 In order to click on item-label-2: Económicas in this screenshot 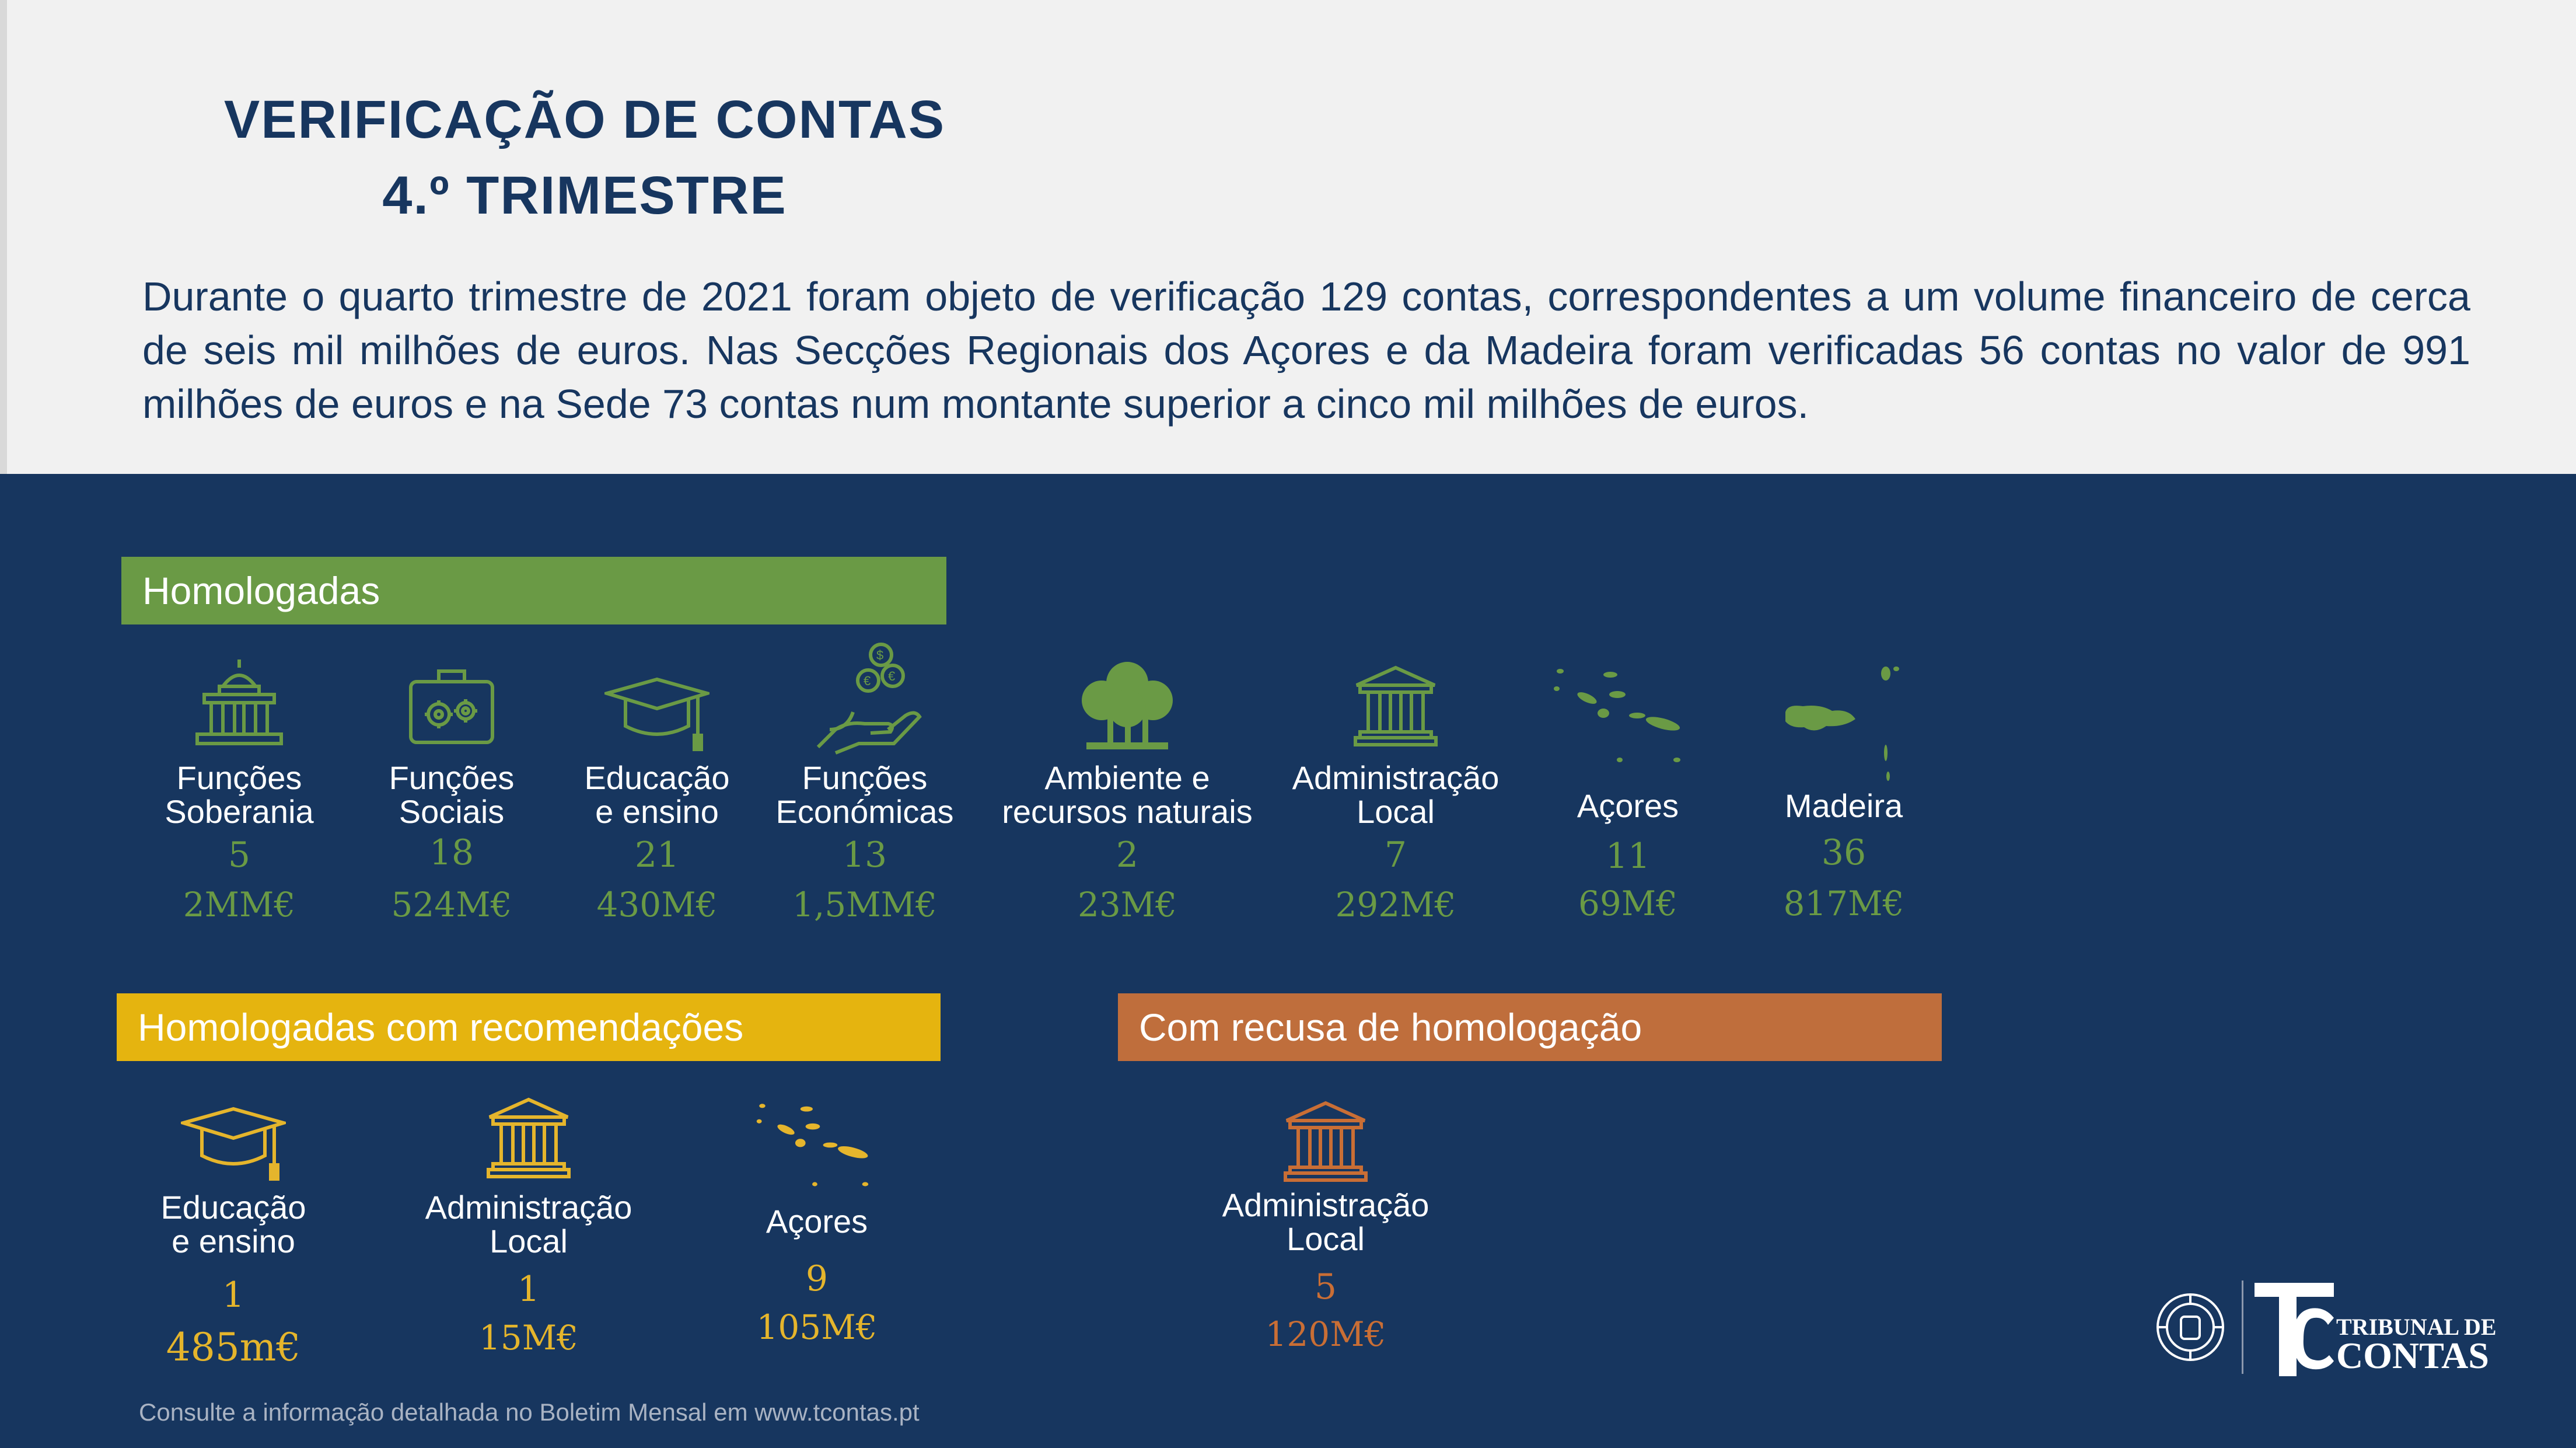, I will do `click(864, 812)`.